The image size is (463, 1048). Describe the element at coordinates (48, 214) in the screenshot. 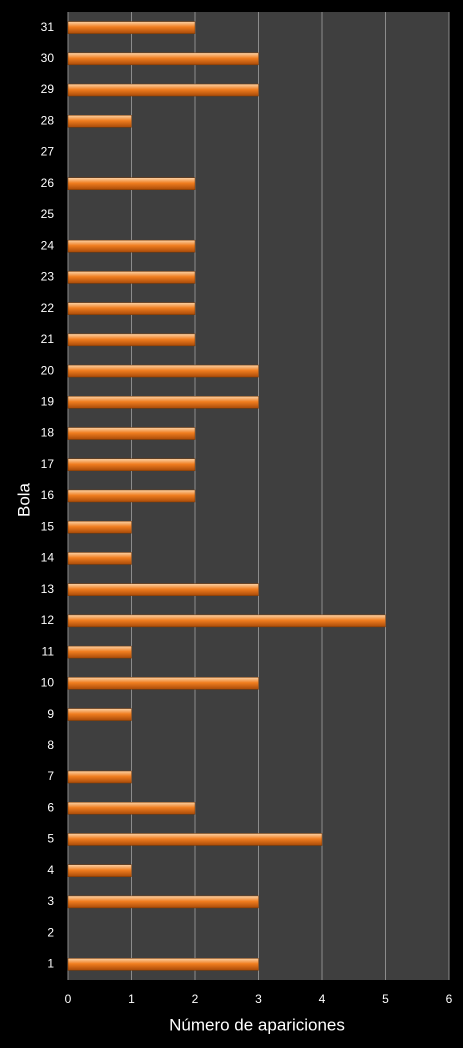

I see `y-tick-label: 25` at that location.